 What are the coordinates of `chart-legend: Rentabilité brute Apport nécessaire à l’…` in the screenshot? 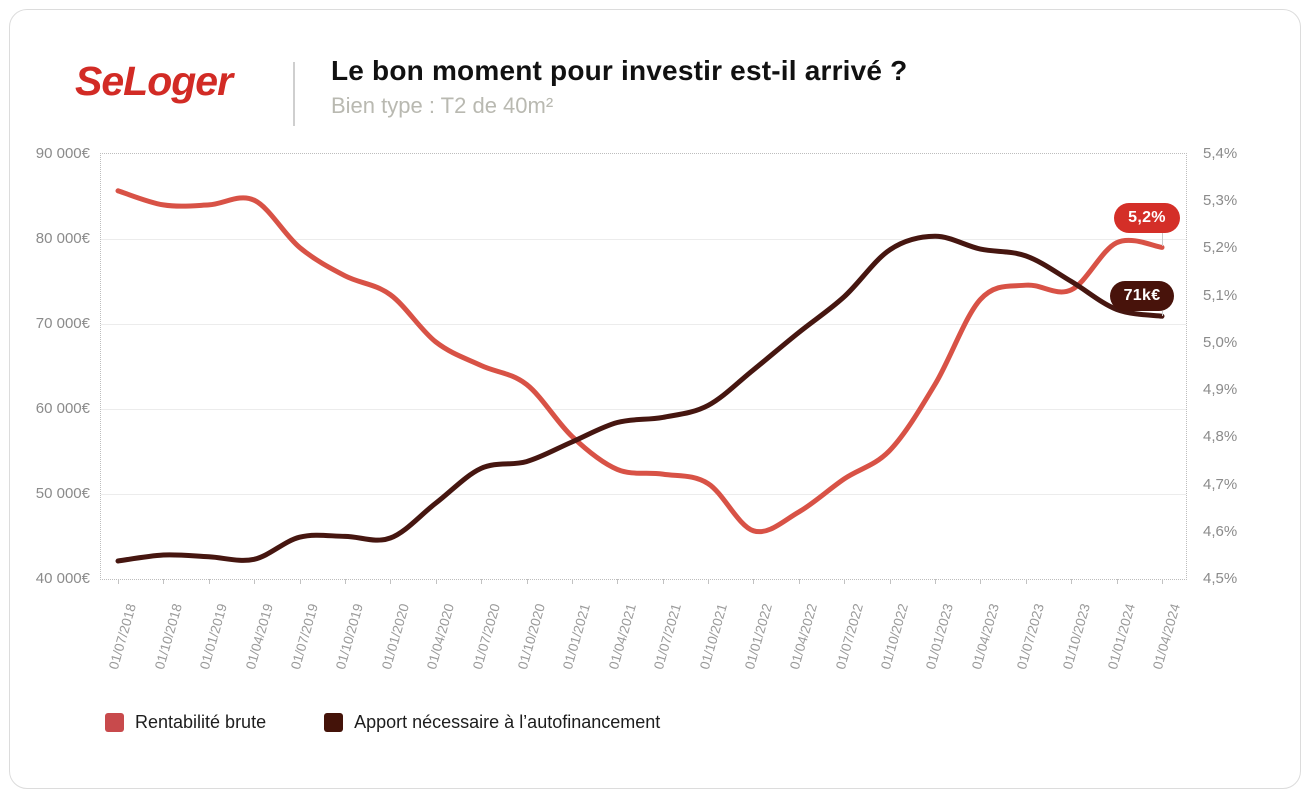 It's located at (411, 722).